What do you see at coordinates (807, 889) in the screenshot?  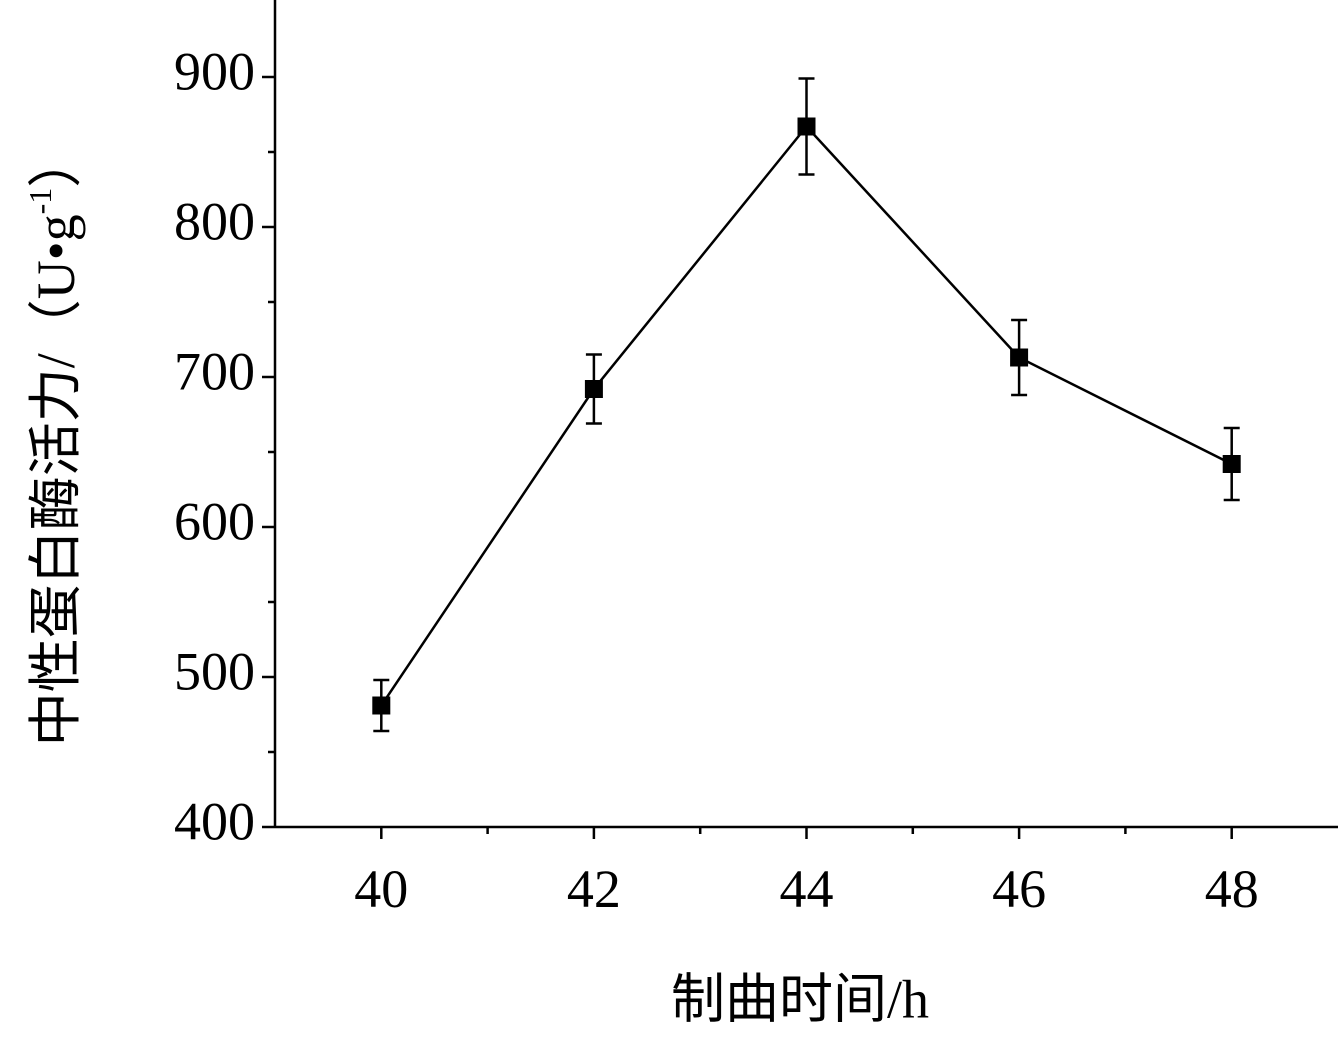 I see `x-tick-label: 44` at bounding box center [807, 889].